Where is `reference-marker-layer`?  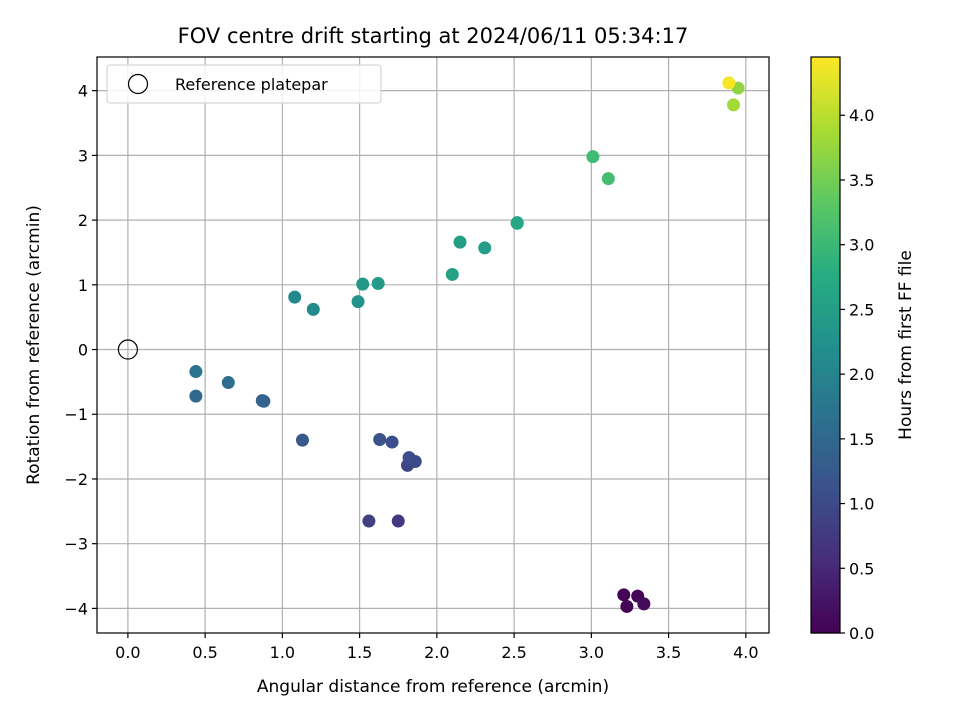
reference-marker-layer is located at coordinates (127, 349).